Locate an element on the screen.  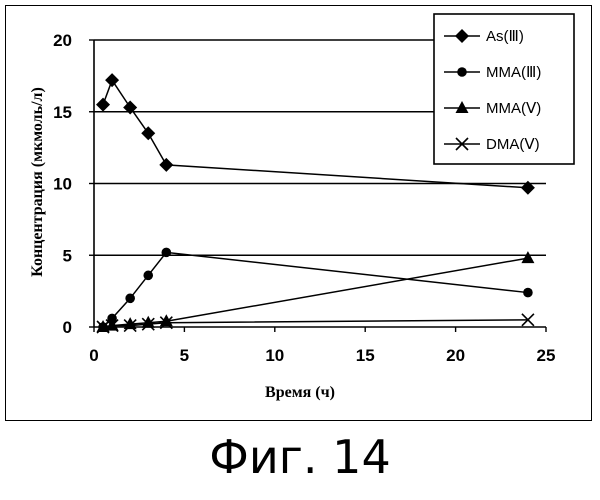
legend-label: As(Ⅲ) is located at coordinates (505, 36).